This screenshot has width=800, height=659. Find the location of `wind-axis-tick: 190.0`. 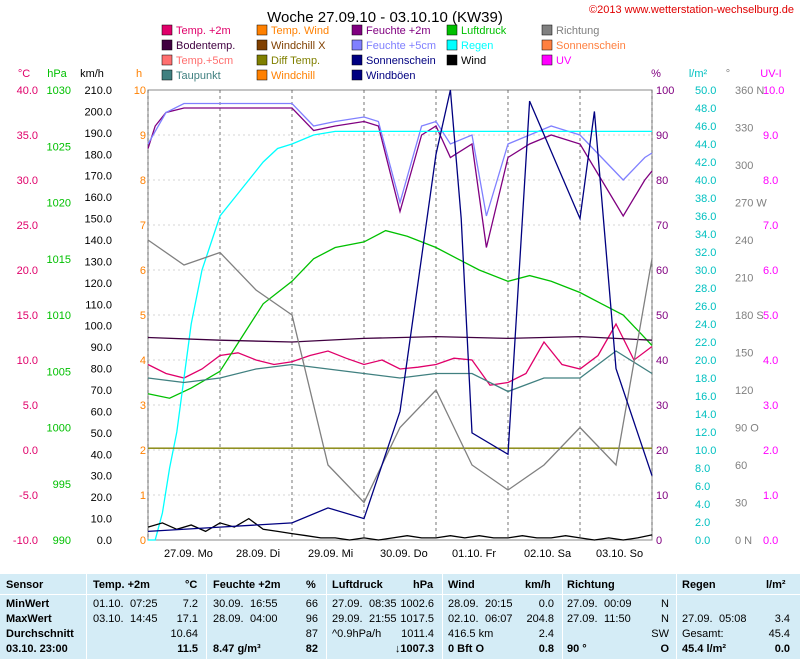

wind-axis-tick: 190.0 is located at coordinates (98, 134).